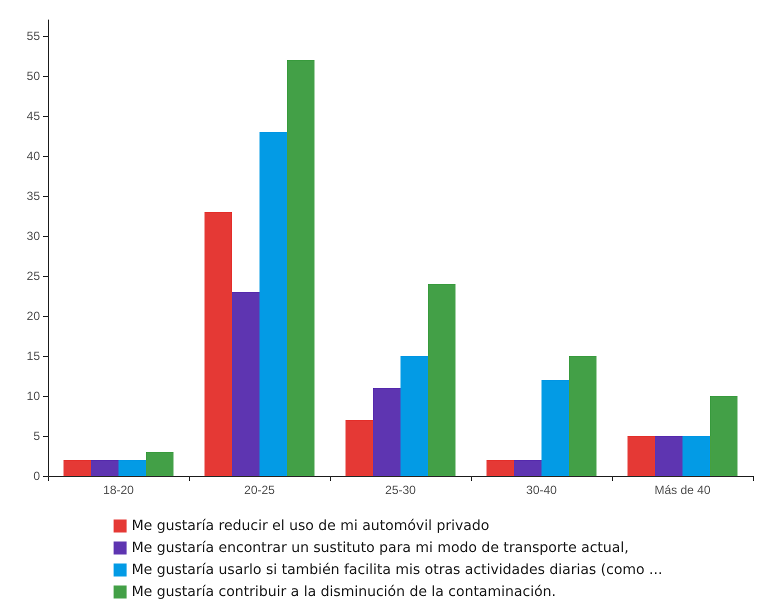 This screenshot has width=776, height=614. Describe the element at coordinates (33, 76) in the screenshot. I see `y-tick-label: 50` at that location.